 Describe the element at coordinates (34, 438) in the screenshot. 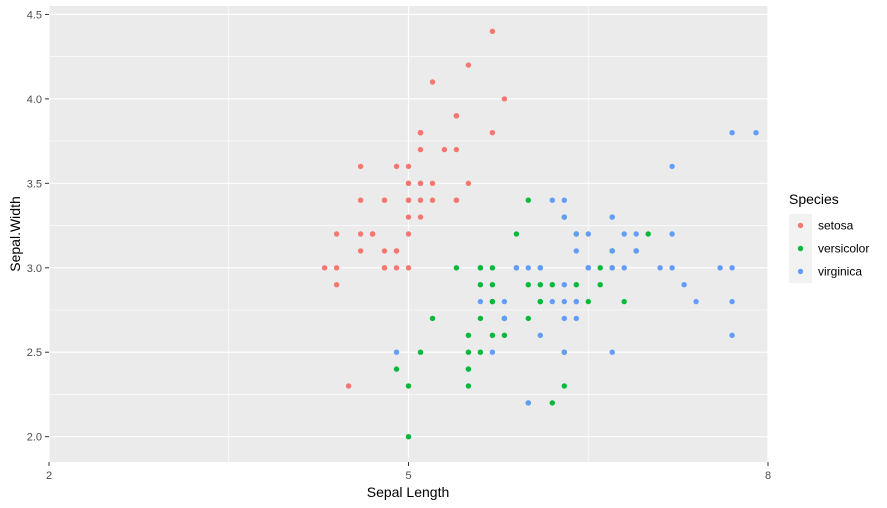

I see `y-tick-label: 2.0` at that location.